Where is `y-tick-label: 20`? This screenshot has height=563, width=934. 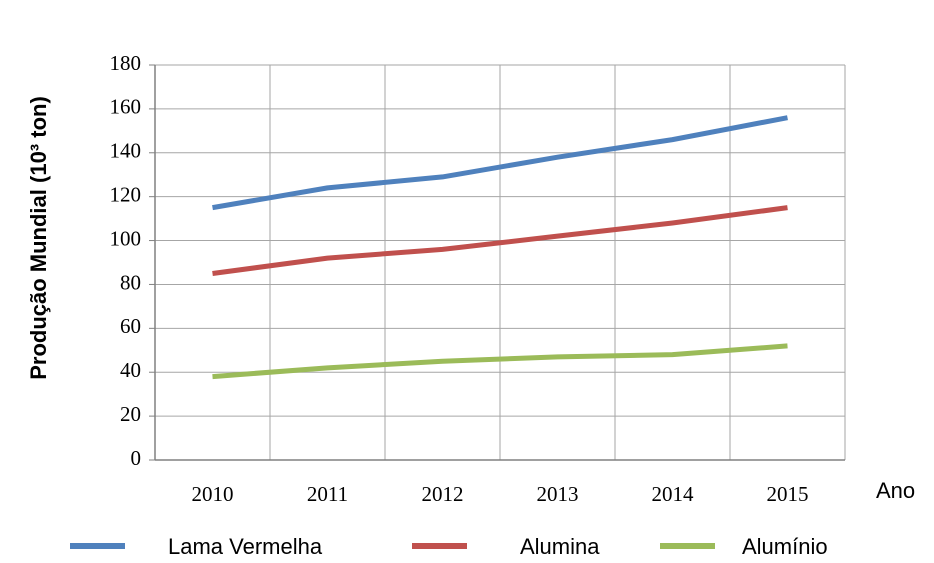 y-tick-label: 20 is located at coordinates (130, 414).